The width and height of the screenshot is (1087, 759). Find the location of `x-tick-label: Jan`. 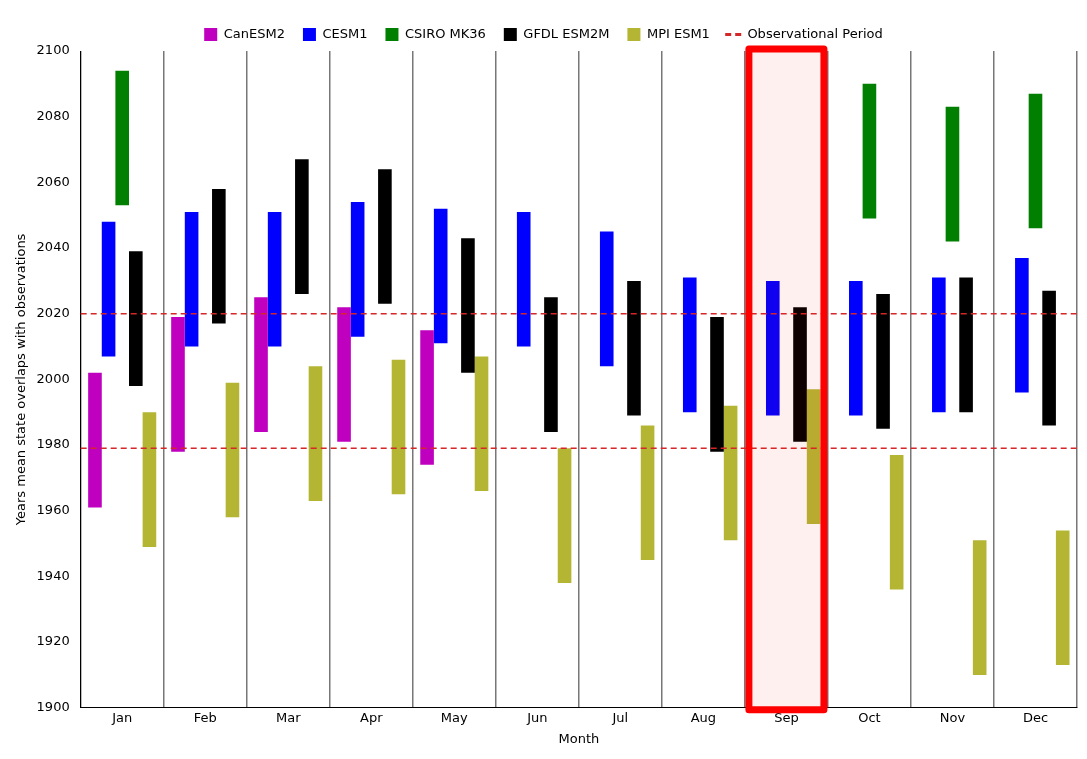

x-tick-label: Jan is located at coordinates (122, 717).